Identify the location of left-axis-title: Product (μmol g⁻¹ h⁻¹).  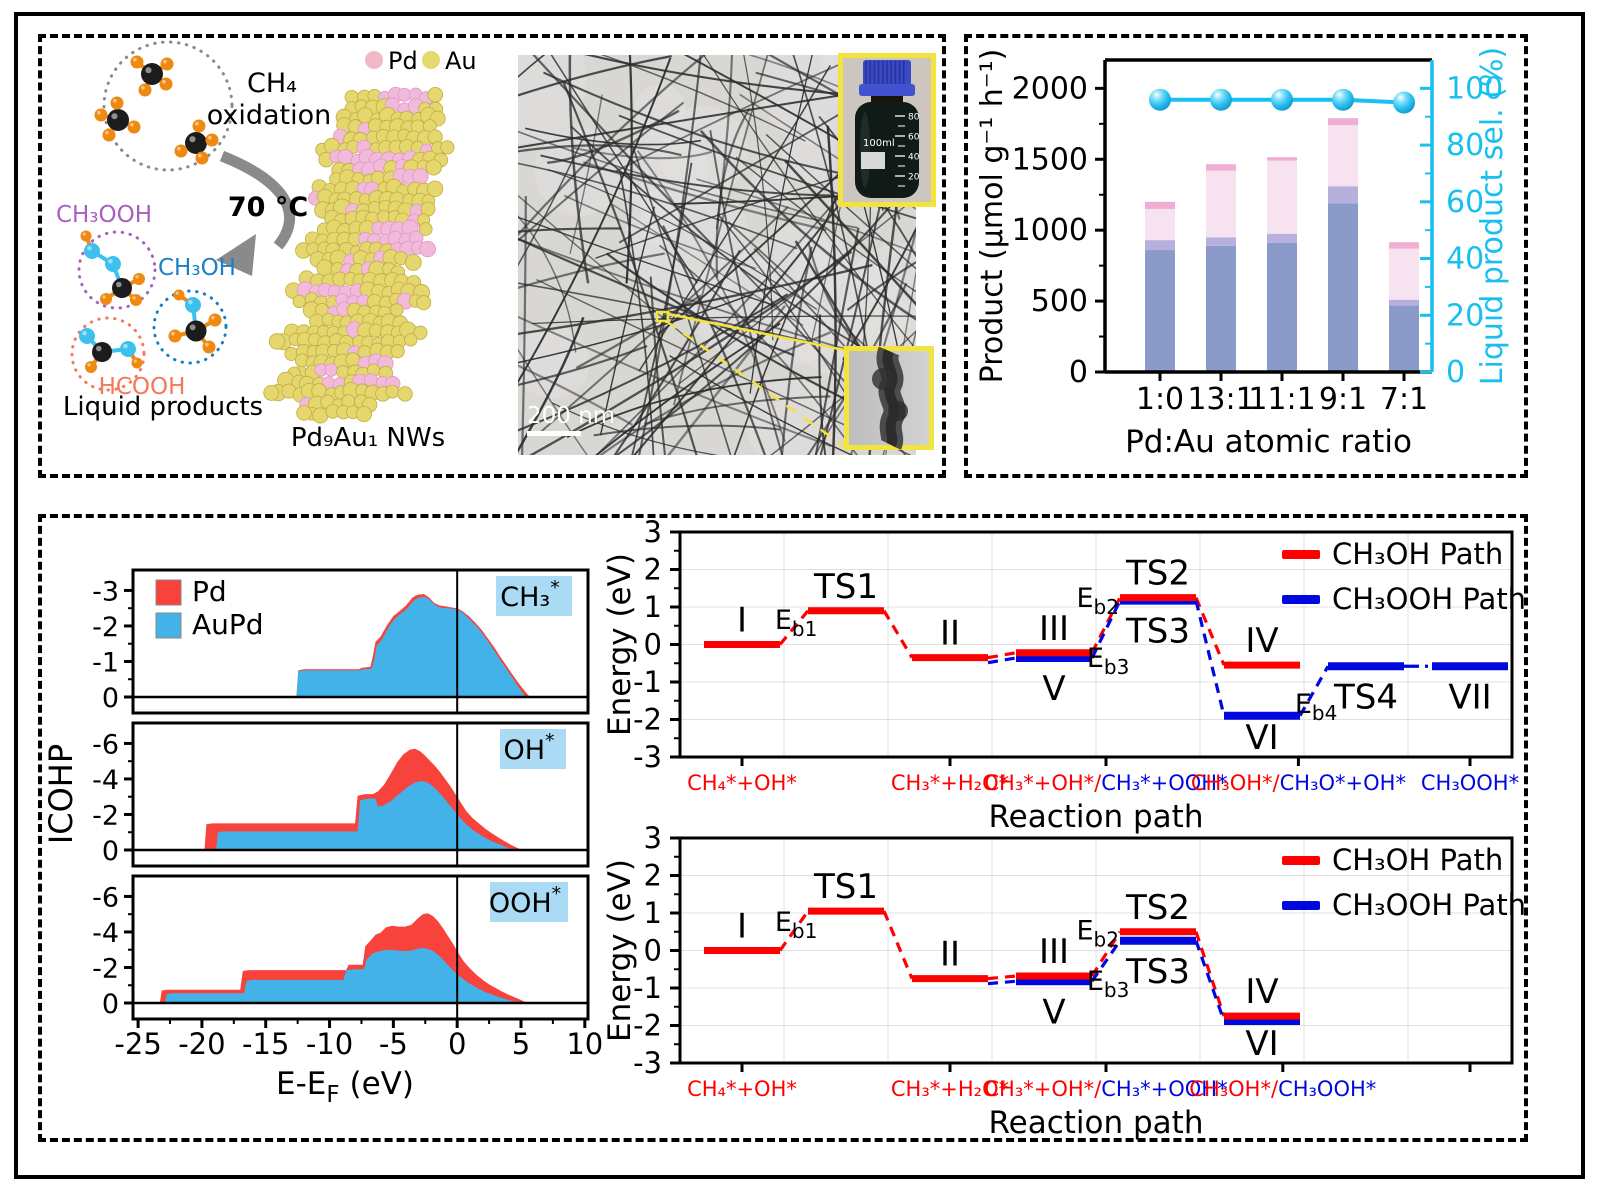
(992, 216).